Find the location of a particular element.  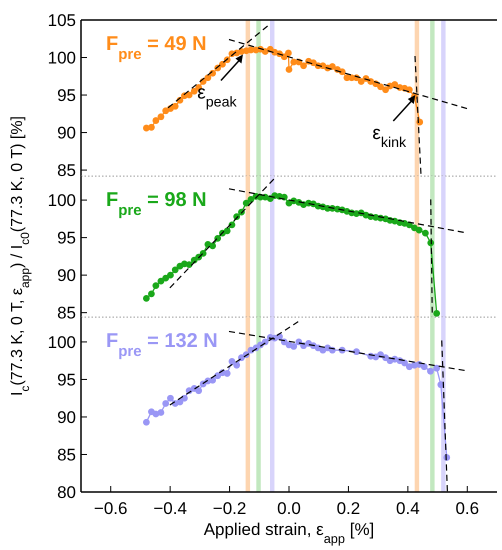

y-tick-label: 80 is located at coordinates (66, 492).